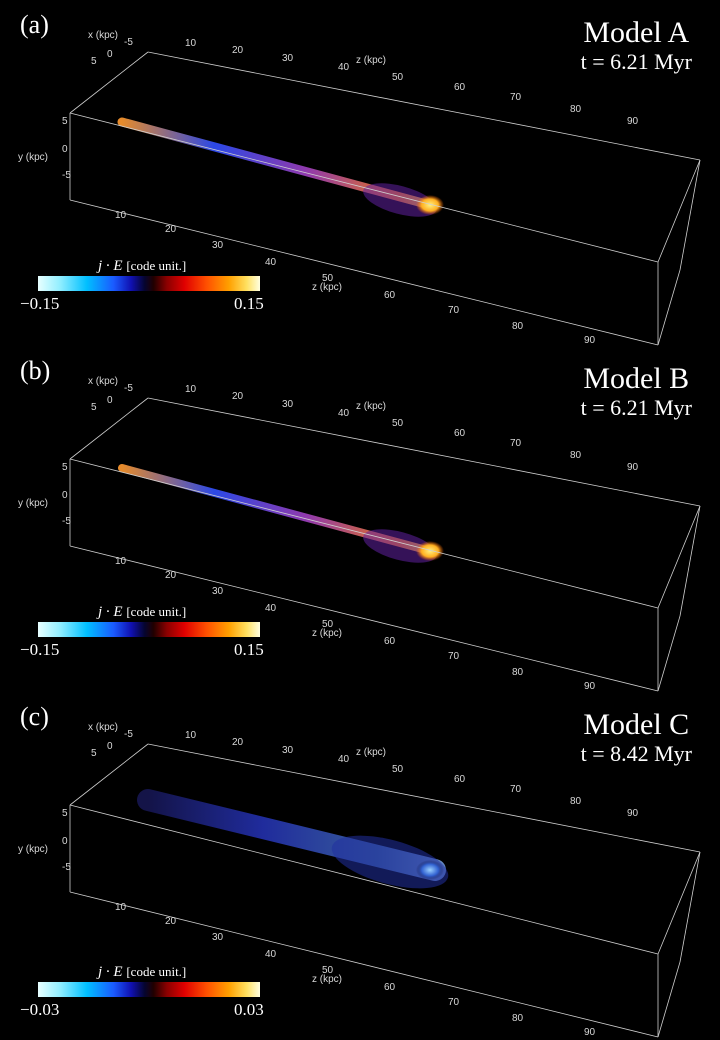  Describe the element at coordinates (34, 716) in the screenshot. I see `panel-label: (c)` at that location.